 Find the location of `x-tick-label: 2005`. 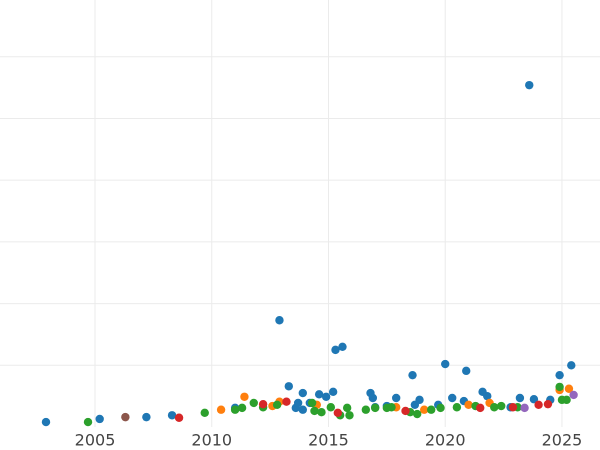

x-tick-label: 2005 is located at coordinates (95, 440).